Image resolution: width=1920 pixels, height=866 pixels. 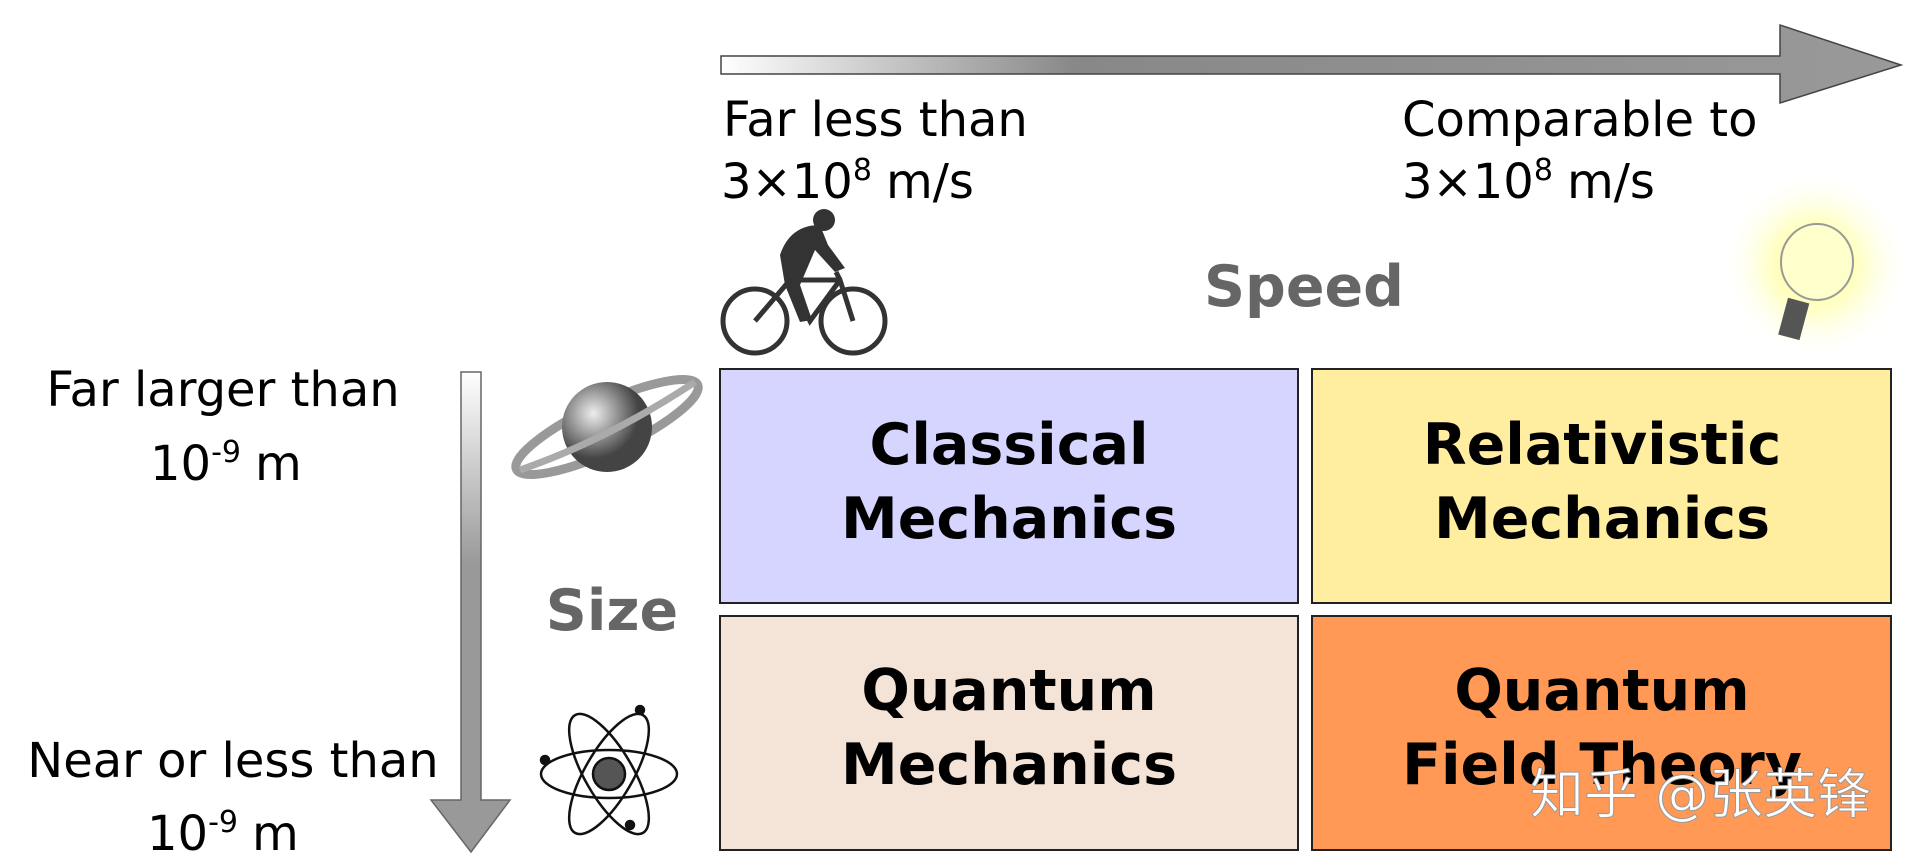 I want to click on speed-high-value: 3×108 m/s, so click(x=1528, y=181).